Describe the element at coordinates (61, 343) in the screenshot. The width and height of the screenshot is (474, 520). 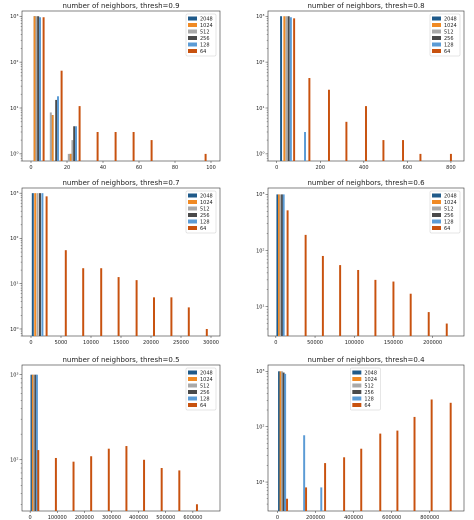
I see `x-tick-label: 5000` at that location.